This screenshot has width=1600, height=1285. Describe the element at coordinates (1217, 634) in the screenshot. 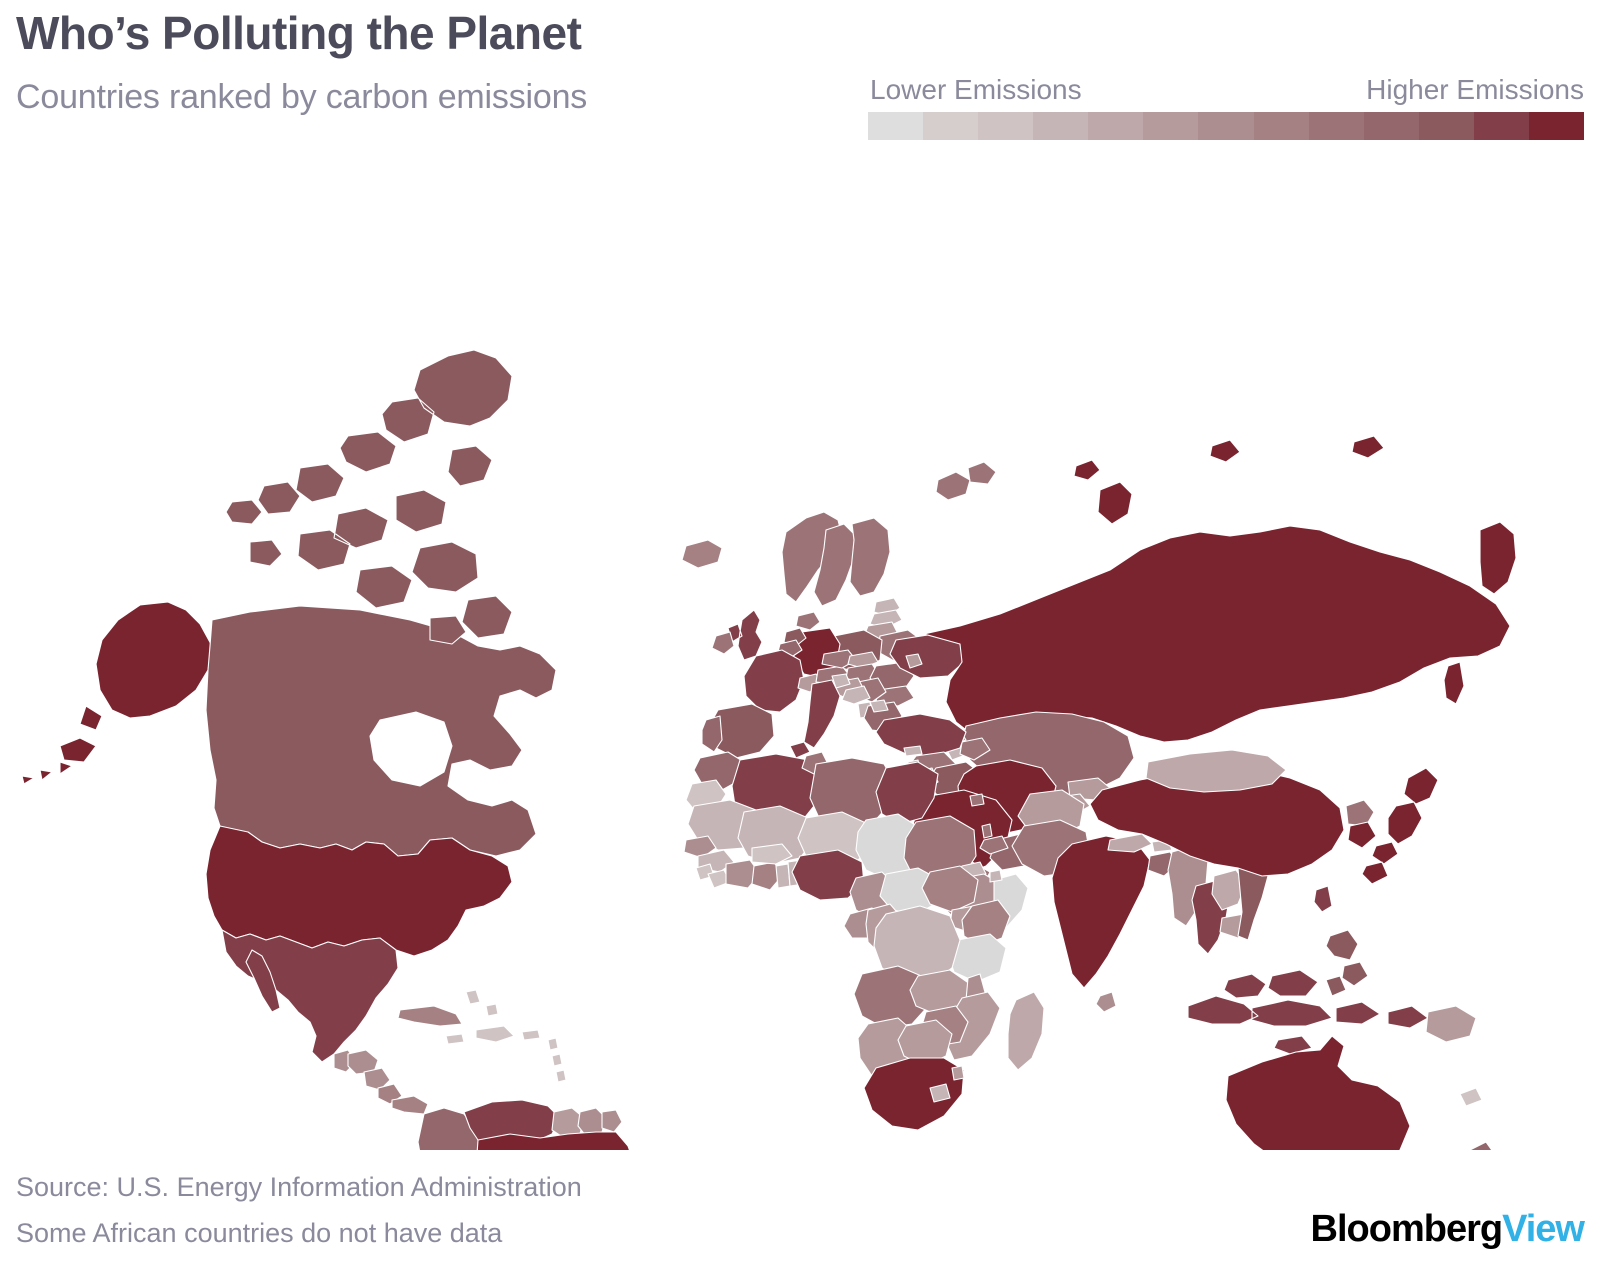

I see `country-russia` at that location.